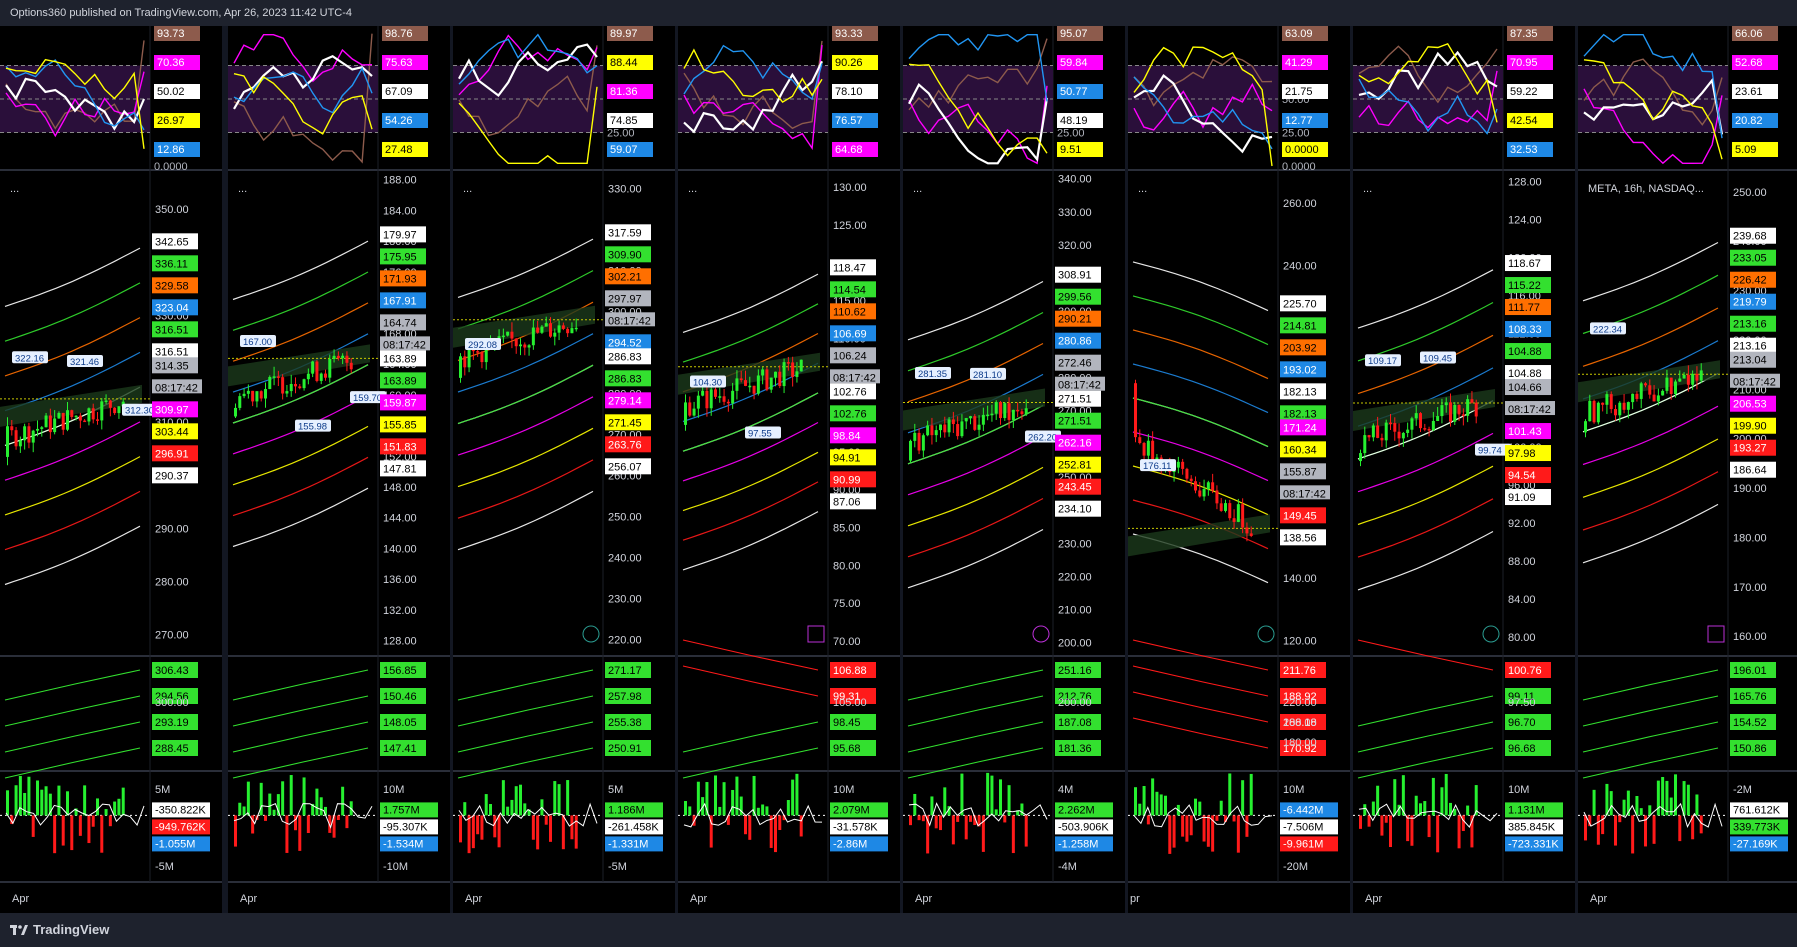  Describe the element at coordinates (625, 749) in the screenshot. I see `ma-value-label: 250.91` at that location.